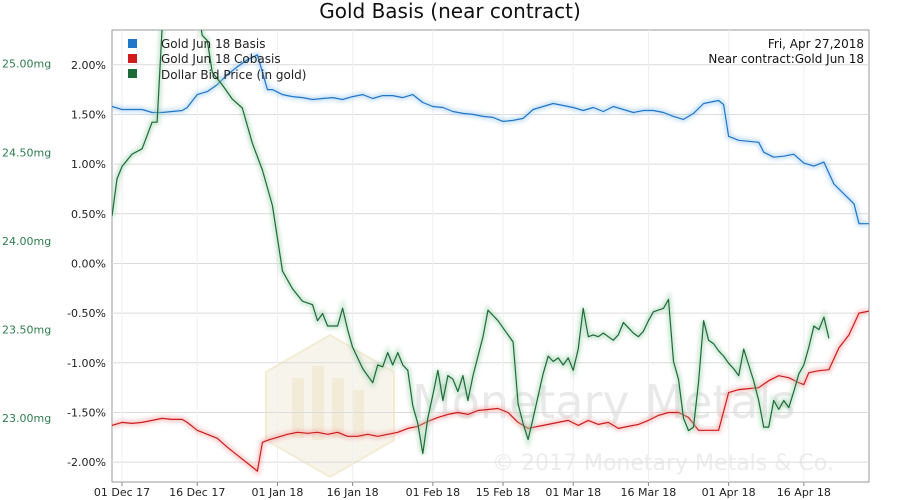 The height and width of the screenshot is (500, 900). Describe the element at coordinates (132, 58) in the screenshot. I see `legend-swatch-cobasis` at that location.